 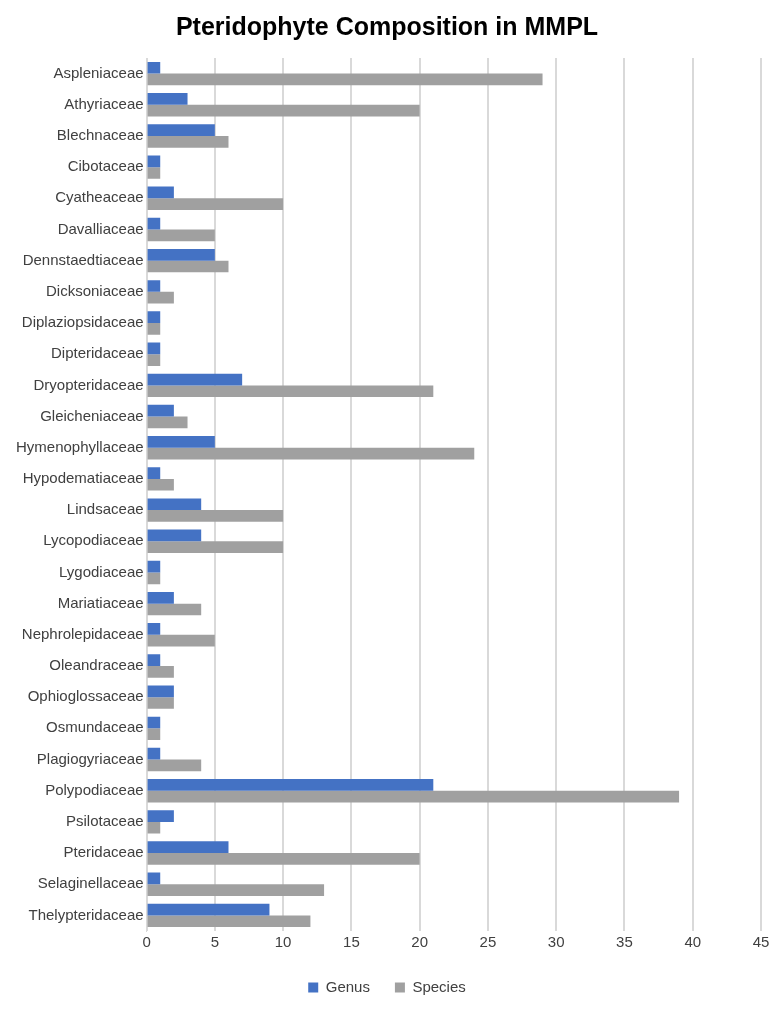 What do you see at coordinates (95, 727) in the screenshot?
I see `y-tick-label: Osmundaceae` at bounding box center [95, 727].